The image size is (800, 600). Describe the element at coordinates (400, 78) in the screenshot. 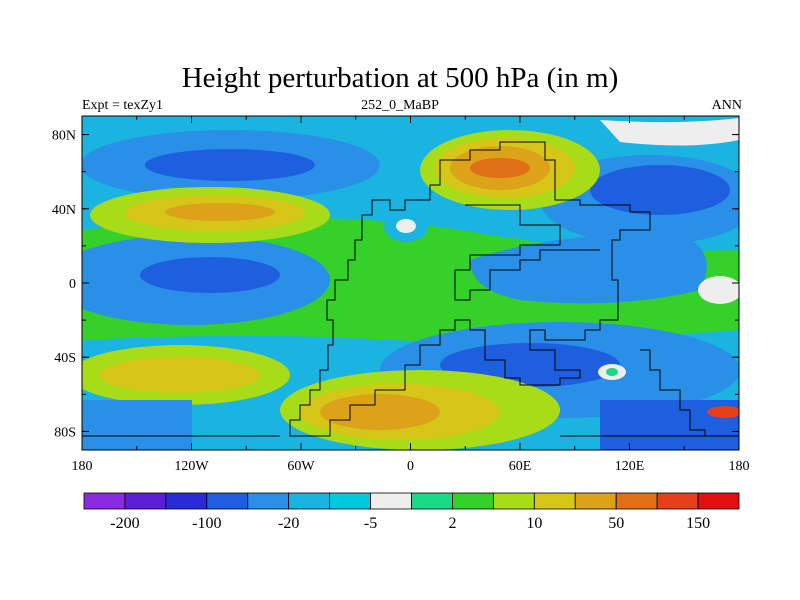

I see `plot-title: Height perturbation at 500 hPa (in m)` at that location.